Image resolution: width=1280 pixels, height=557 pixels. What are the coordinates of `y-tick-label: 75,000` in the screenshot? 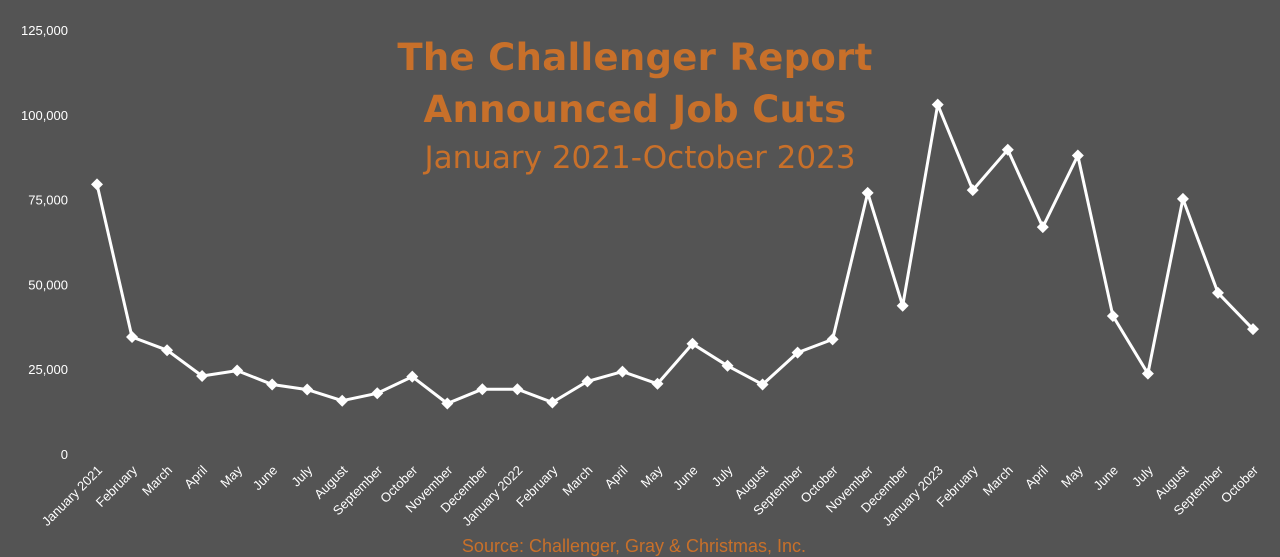 It's located at (48, 200).